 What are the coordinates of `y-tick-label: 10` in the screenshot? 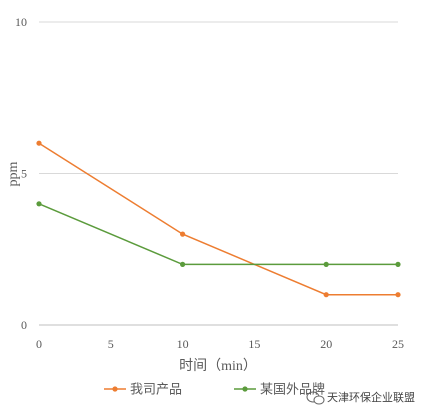 It's located at (21, 22).